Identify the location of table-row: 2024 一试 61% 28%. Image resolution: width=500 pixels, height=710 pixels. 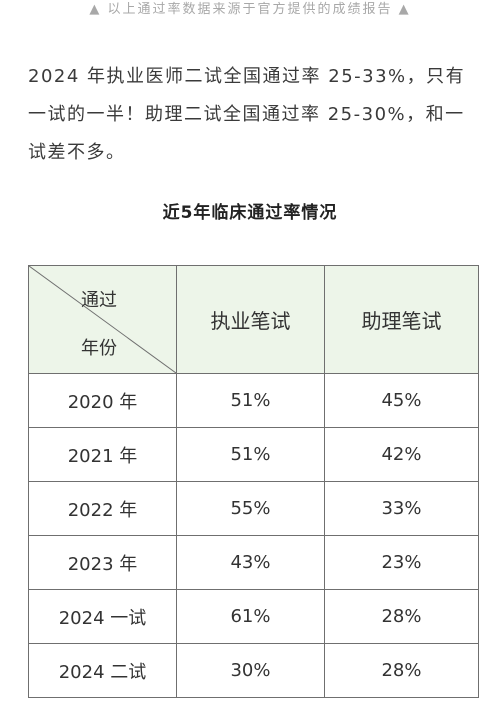
(253, 616).